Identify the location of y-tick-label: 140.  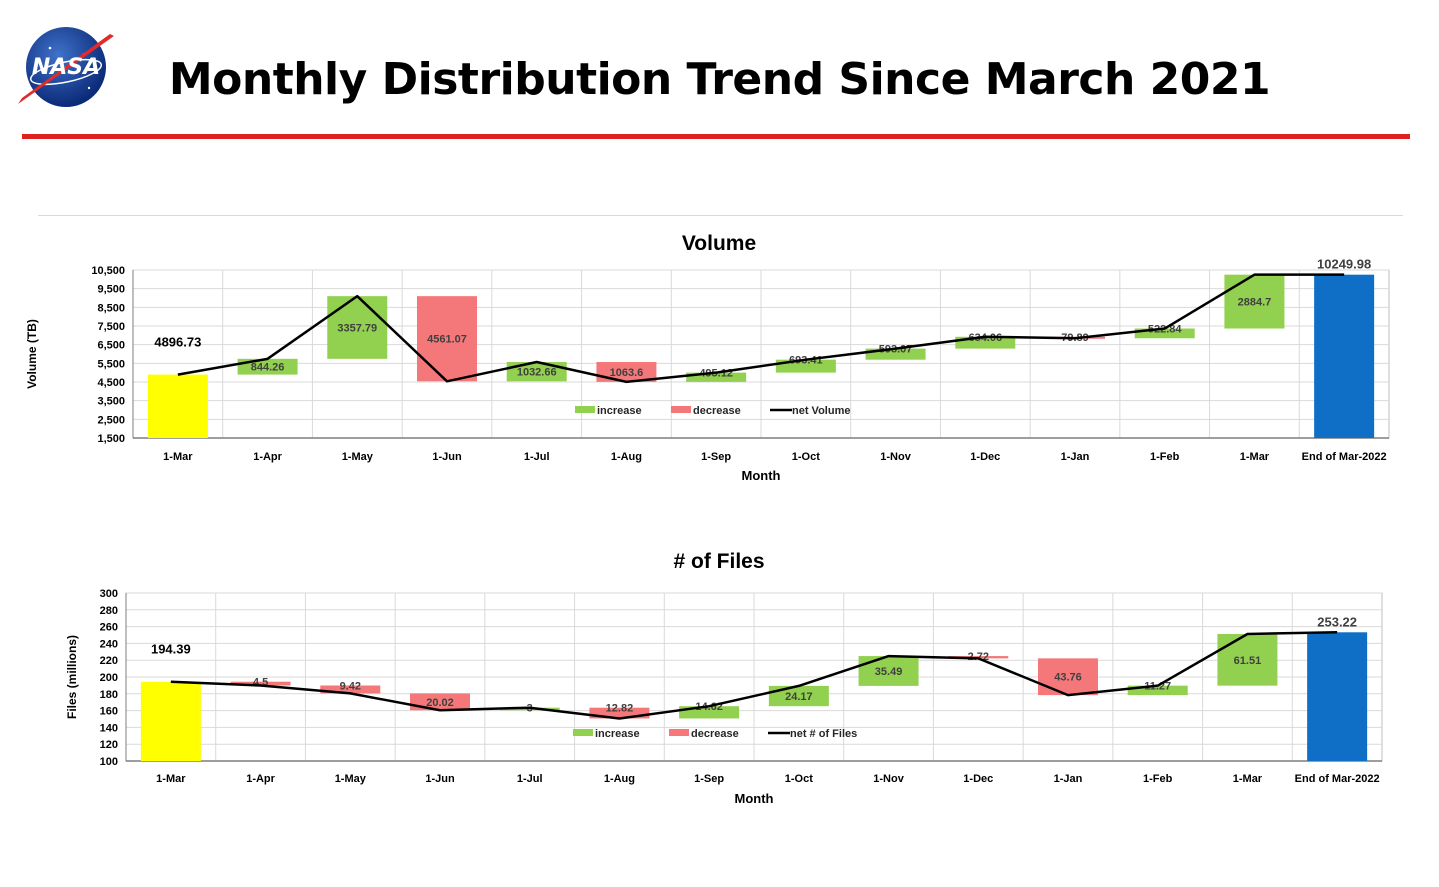
(109, 728).